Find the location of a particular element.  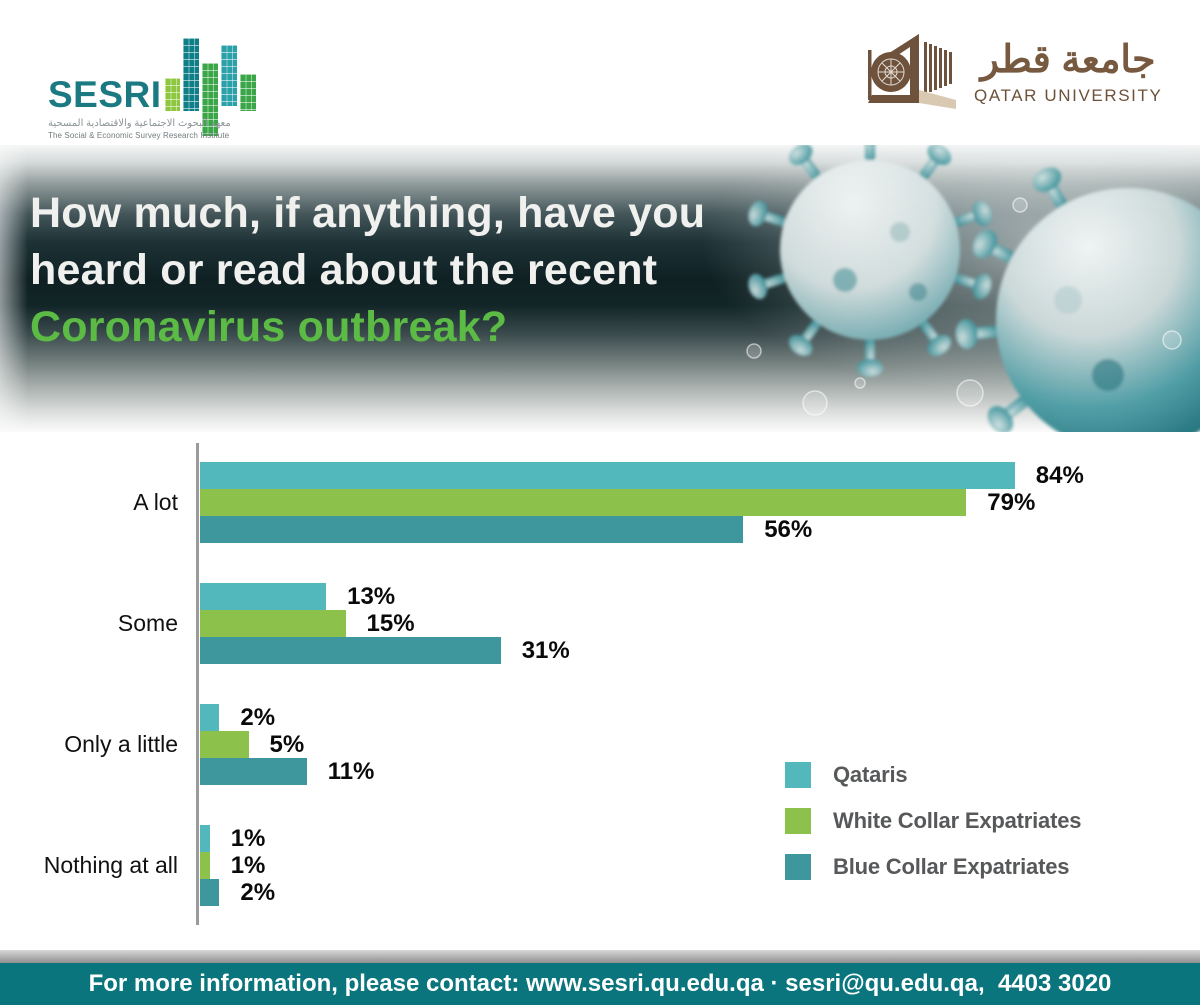

category-label: Some is located at coordinates (147, 623).